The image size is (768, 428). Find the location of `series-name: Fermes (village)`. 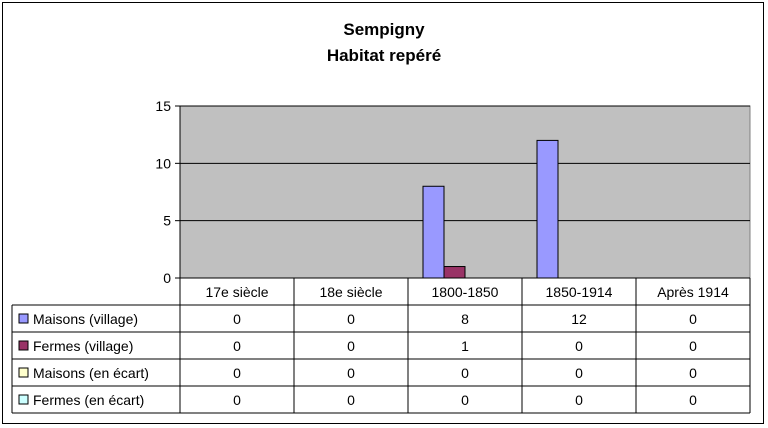

series-name: Fermes (village) is located at coordinates (83, 346).